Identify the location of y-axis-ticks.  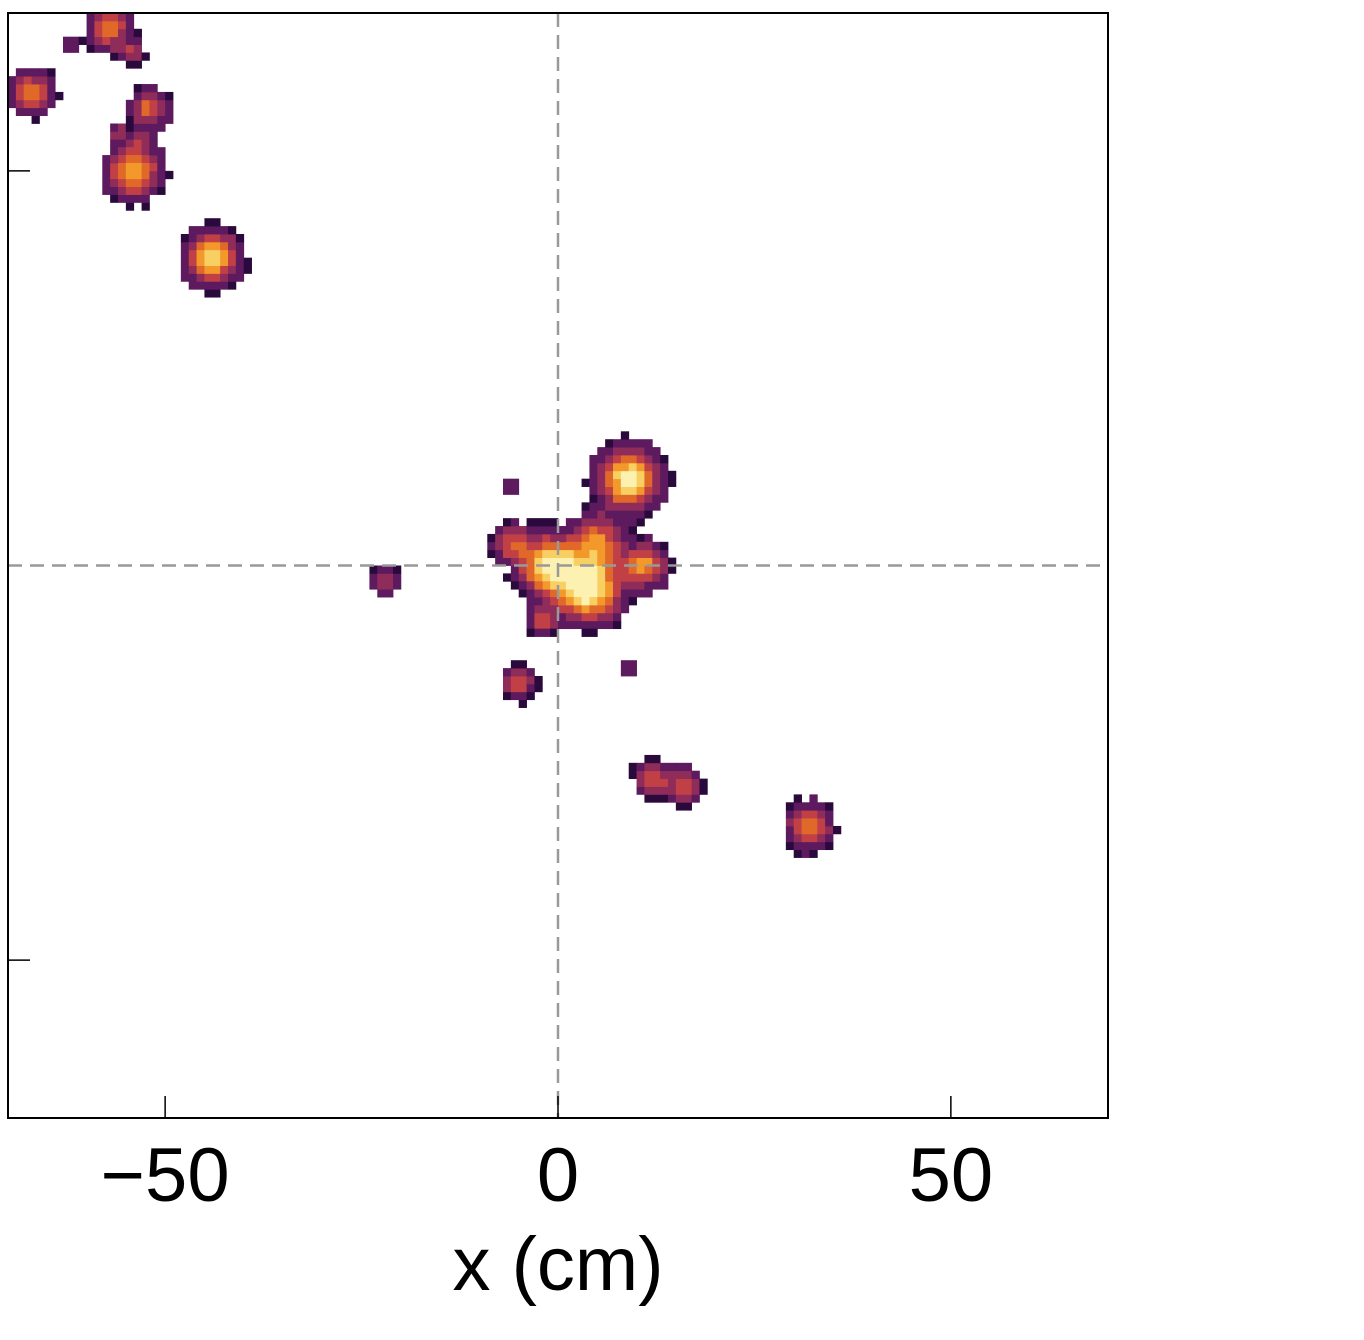
(19, 565).